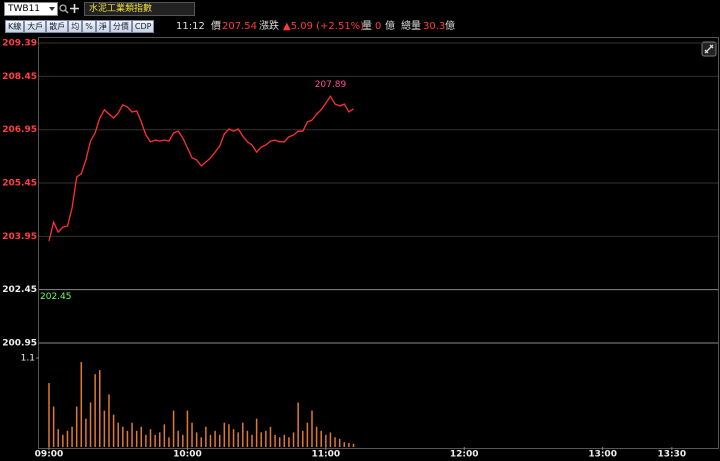  Describe the element at coordinates (56, 297) in the screenshot. I see `reference-label: 202.45` at that location.